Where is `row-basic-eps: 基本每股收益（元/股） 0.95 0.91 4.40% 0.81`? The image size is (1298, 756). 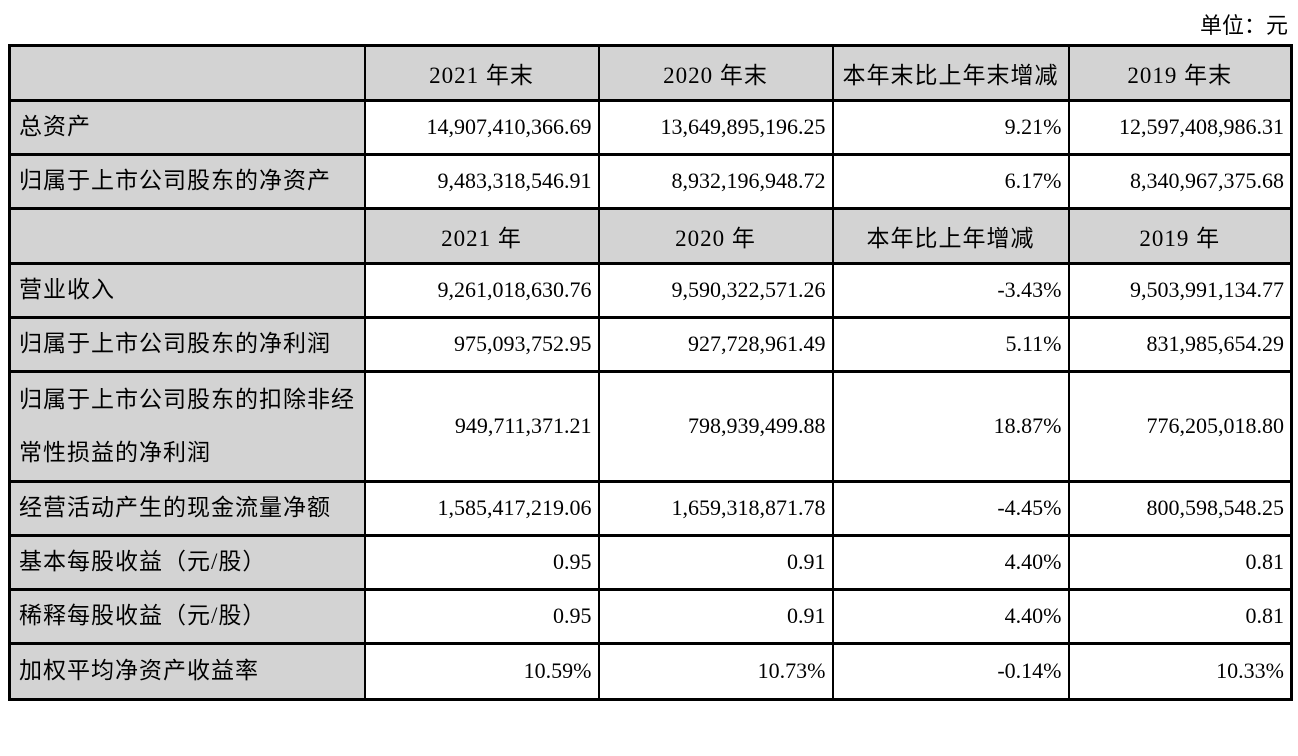 row-basic-eps: 基本每股收益（元/股） 0.95 0.91 4.40% 0.81 is located at coordinates (650, 562).